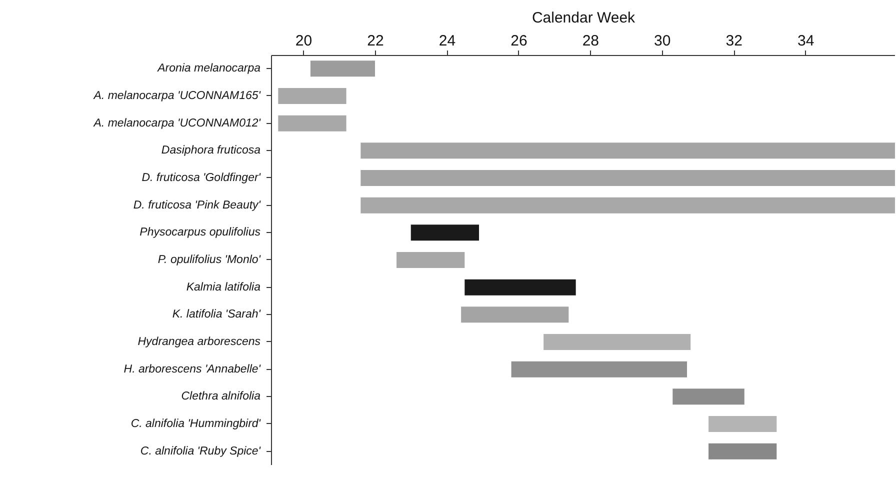 The height and width of the screenshot is (480, 896). What do you see at coordinates (584, 18) in the screenshot?
I see `x-axis-title: Calendar Week` at bounding box center [584, 18].